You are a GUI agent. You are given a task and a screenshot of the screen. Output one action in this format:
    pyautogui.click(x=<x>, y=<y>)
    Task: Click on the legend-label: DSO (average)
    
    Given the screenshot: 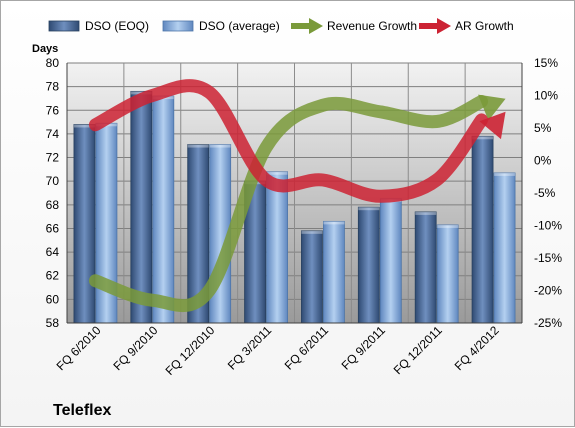 What is the action you would take?
    pyautogui.click(x=239, y=26)
    